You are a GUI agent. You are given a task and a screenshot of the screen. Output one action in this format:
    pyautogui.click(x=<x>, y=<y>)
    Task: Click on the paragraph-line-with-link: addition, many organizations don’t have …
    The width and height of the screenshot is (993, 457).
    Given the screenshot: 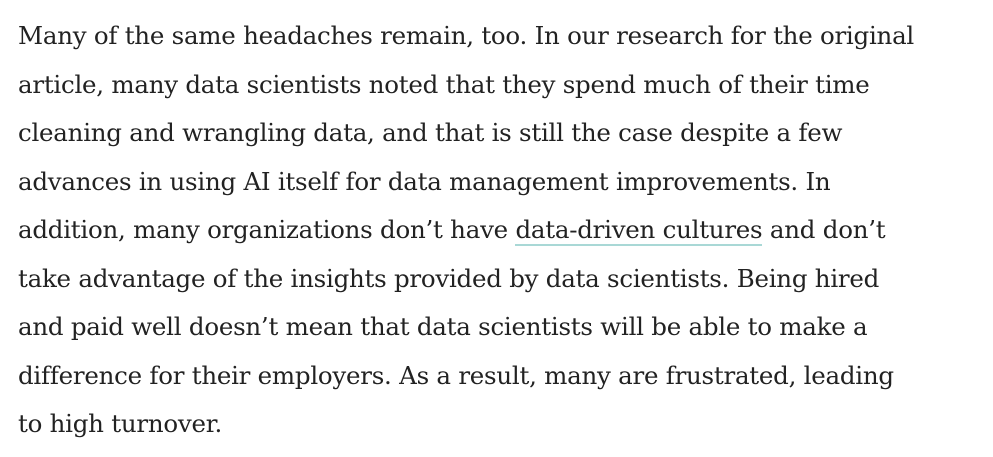 What is the action you would take?
    pyautogui.click(x=500, y=230)
    